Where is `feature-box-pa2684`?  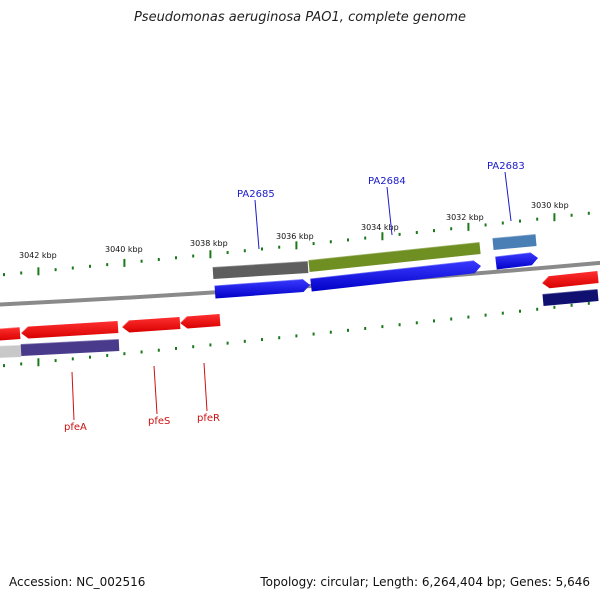 feature-box-pa2684 is located at coordinates (394, 257).